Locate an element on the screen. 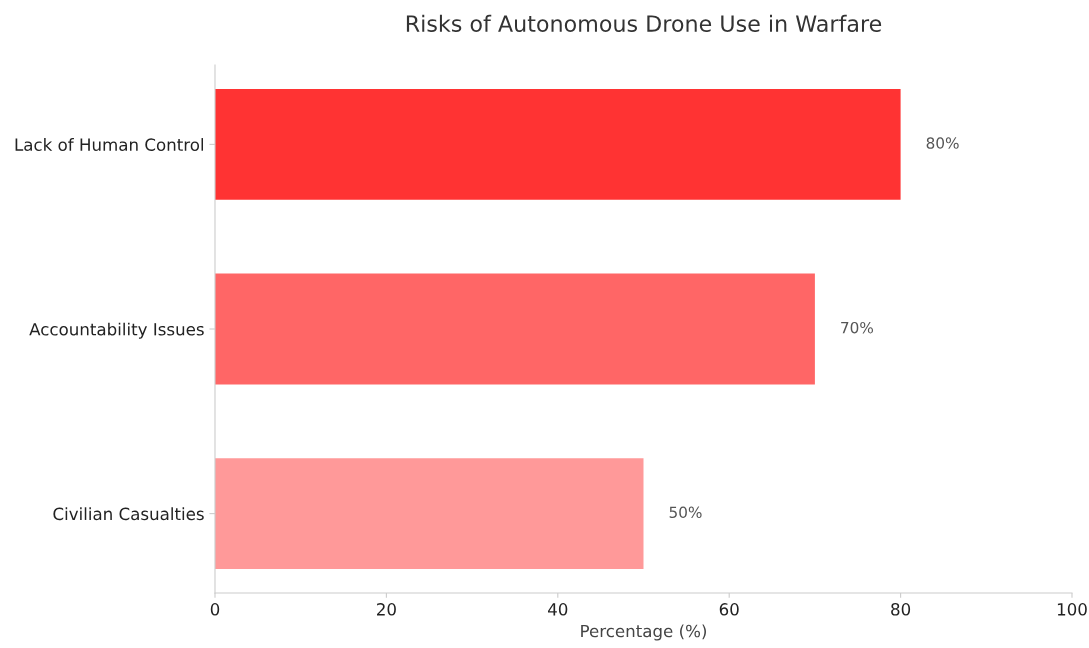  y-tick-label: Accountability Issues is located at coordinates (116, 330).